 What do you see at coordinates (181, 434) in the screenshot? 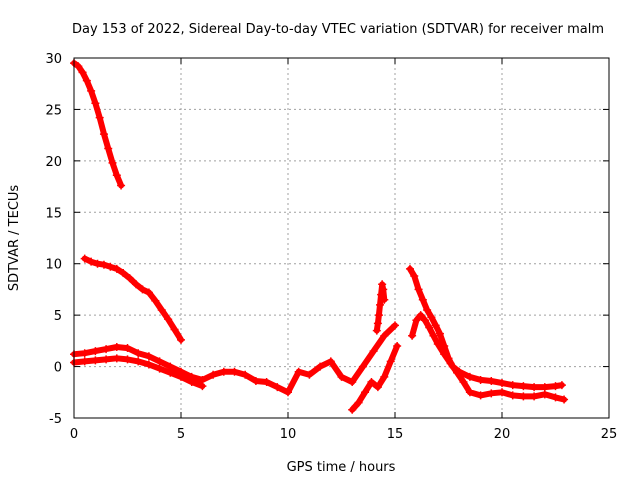
I see `x-tick-label: 5` at bounding box center [181, 434].